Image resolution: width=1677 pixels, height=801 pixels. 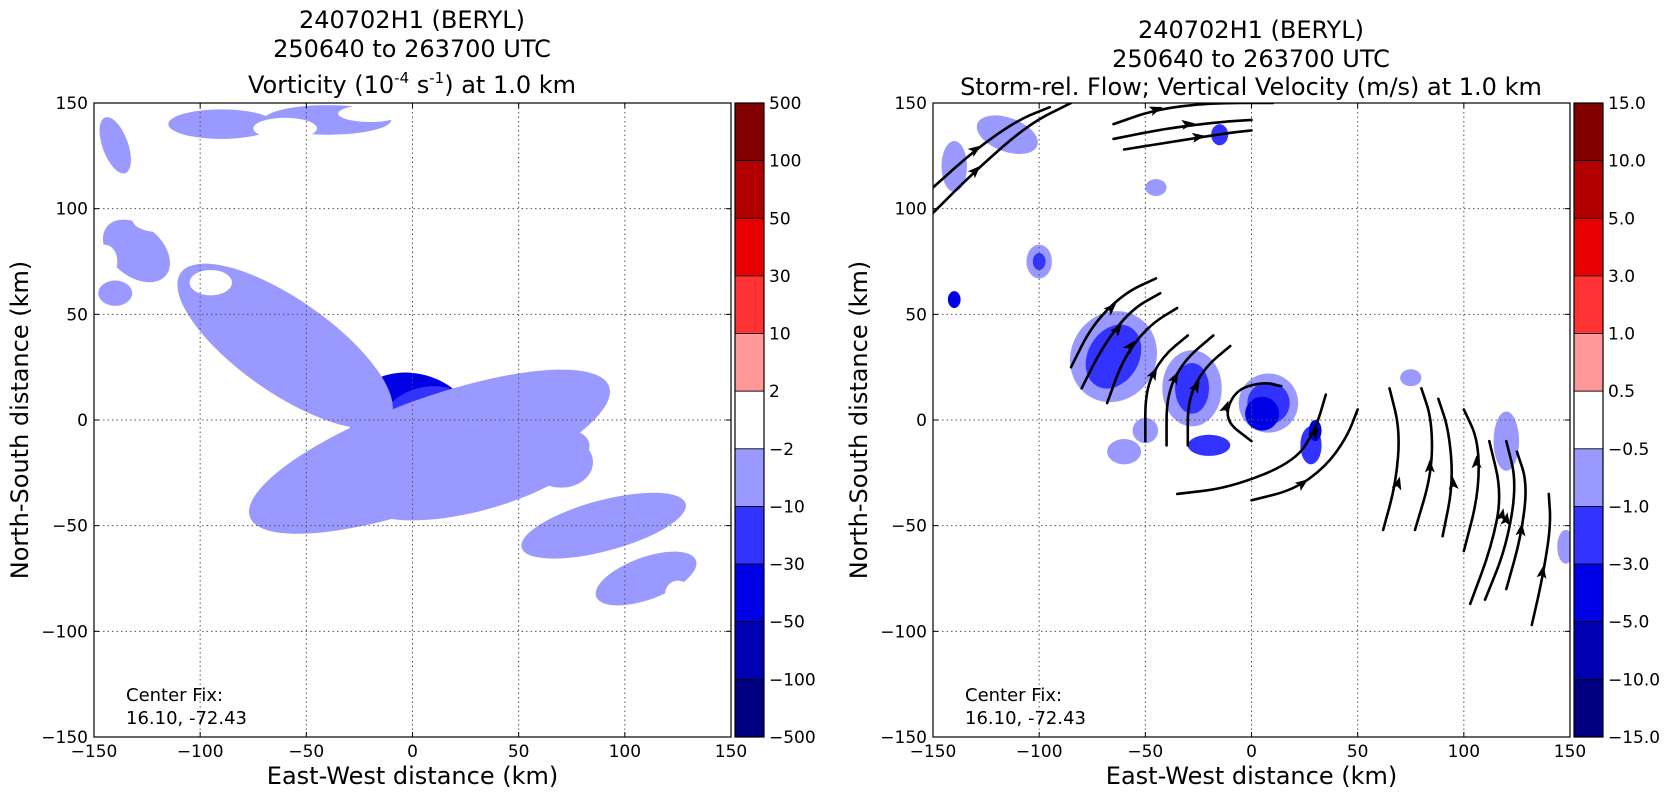 What do you see at coordinates (625, 752) in the screenshot?
I see `x-tick-label: 100` at bounding box center [625, 752].